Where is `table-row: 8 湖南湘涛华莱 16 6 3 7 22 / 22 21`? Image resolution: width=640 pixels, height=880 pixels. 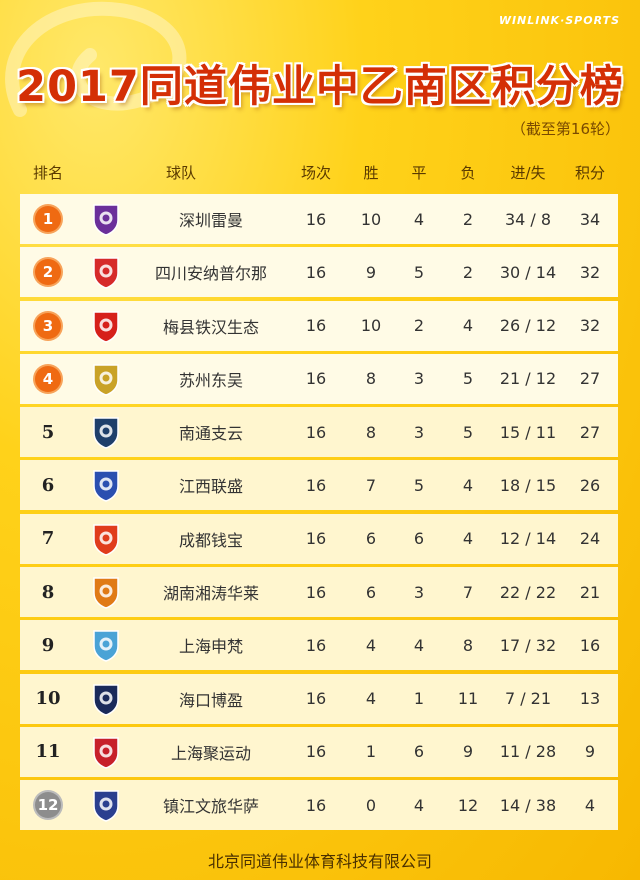 table-row: 8 湖南湘涛华莱 16 6 3 7 22 / 22 21 is located at coordinates (319, 592).